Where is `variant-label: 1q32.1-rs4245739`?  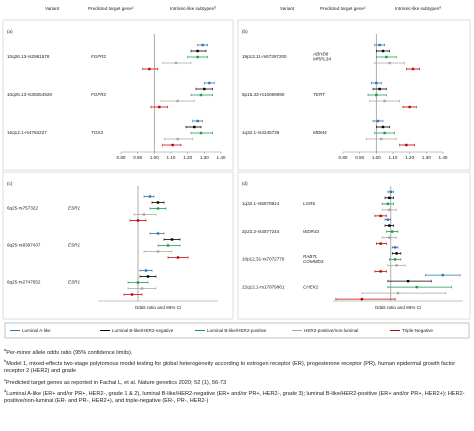 variant-label: 1q32.1-rs4245739 is located at coordinates (261, 132).